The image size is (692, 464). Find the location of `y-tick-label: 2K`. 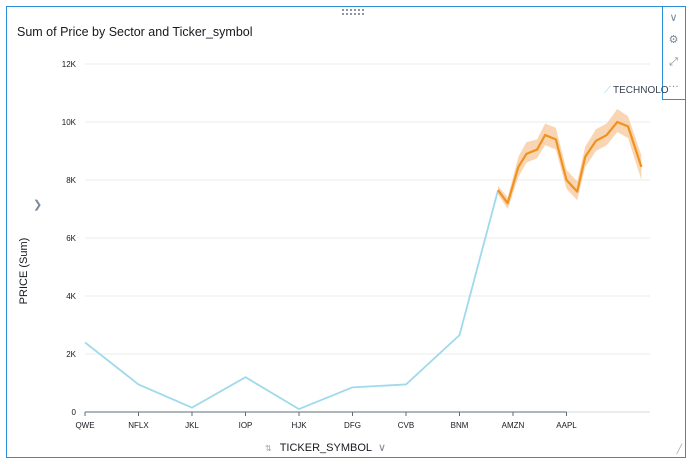

y-tick-label: 2K is located at coordinates (71, 354).